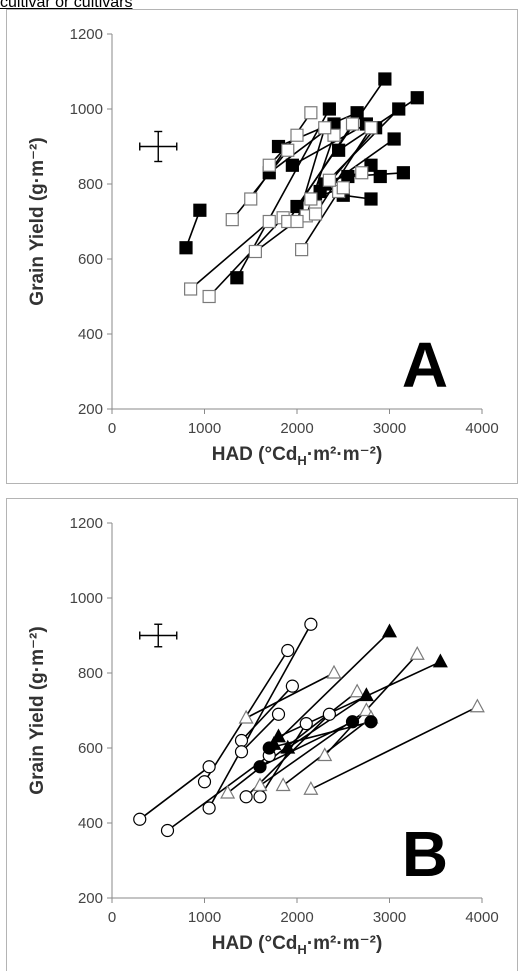 The image size is (532, 972). What do you see at coordinates (296, 917) in the screenshot?
I see `x-tick-label: 2000` at bounding box center [296, 917].